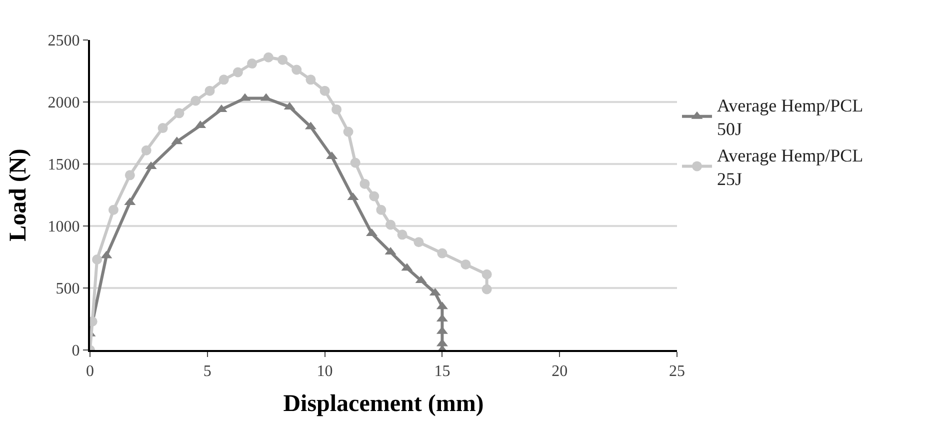 This screenshot has width=937, height=430. What do you see at coordinates (677, 371) in the screenshot?
I see `x-tick-label: 25` at bounding box center [677, 371].